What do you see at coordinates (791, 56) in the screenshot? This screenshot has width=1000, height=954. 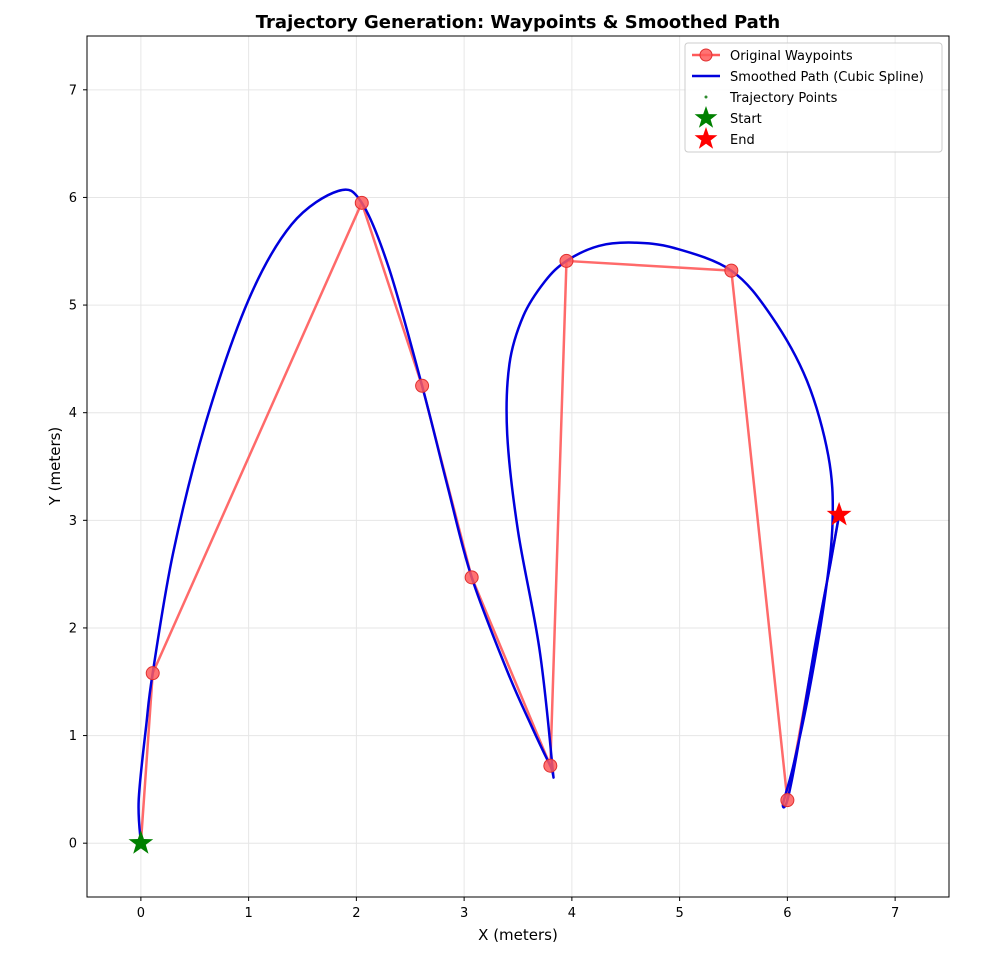 I see `legend-label-waypoints: Original Waypoints` at bounding box center [791, 56].